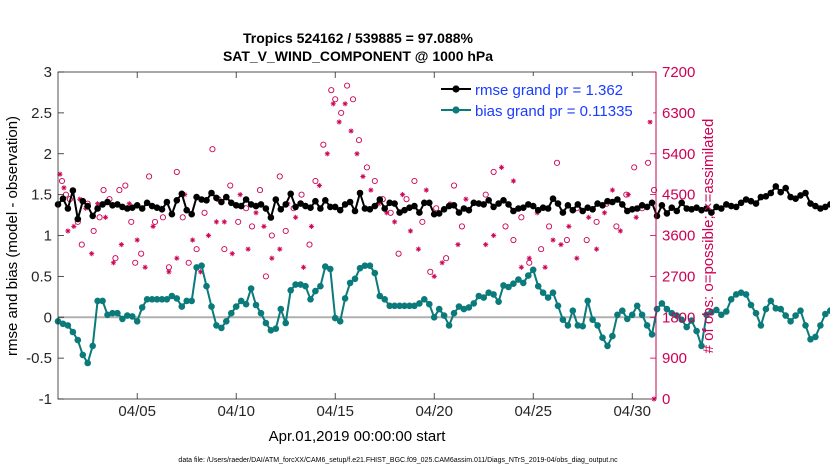 The height and width of the screenshot is (470, 830). What do you see at coordinates (48, 72) in the screenshot?
I see `y-left-tick-label: 3` at bounding box center [48, 72].